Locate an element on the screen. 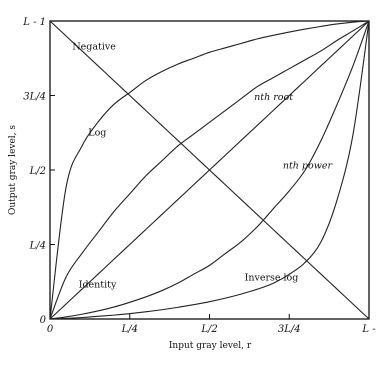  curve-label: Log is located at coordinates (97, 133).